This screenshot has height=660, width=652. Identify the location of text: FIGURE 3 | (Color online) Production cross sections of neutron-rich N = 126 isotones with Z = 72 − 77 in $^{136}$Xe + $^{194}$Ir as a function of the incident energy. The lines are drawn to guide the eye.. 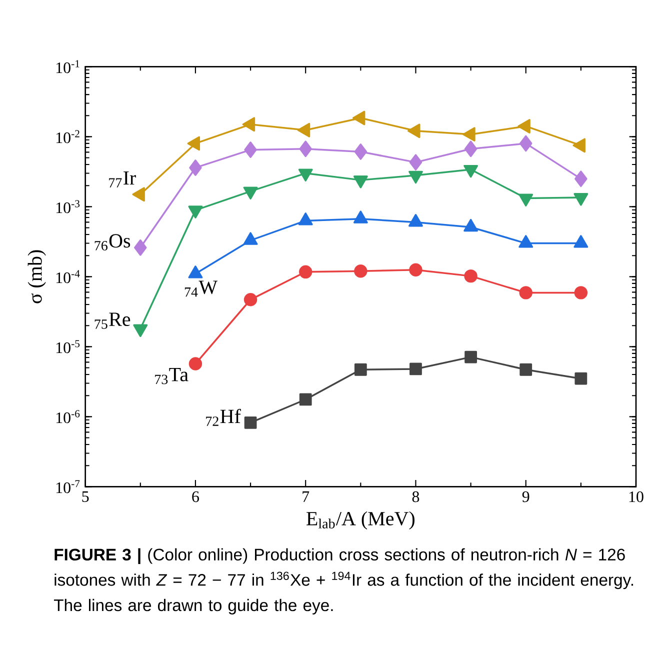
(344, 581).